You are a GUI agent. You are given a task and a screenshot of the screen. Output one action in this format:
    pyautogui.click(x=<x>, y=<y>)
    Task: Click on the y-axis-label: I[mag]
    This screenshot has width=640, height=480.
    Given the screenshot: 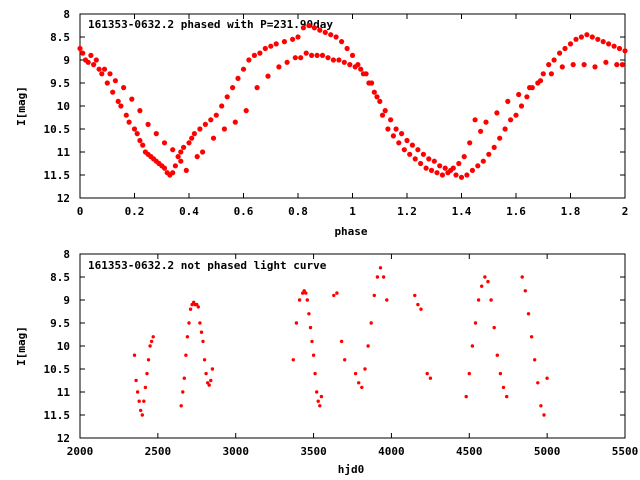 What is the action you would take?
    pyautogui.click(x=21, y=346)
    